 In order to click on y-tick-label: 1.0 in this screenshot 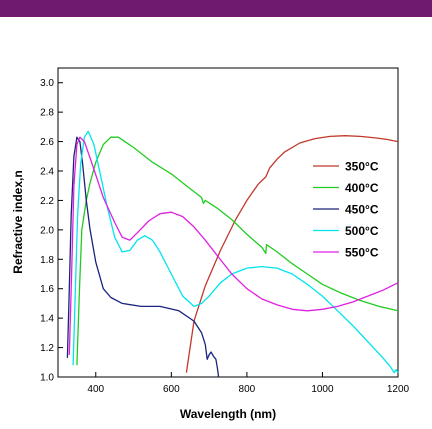, I will do `click(47, 378)`.